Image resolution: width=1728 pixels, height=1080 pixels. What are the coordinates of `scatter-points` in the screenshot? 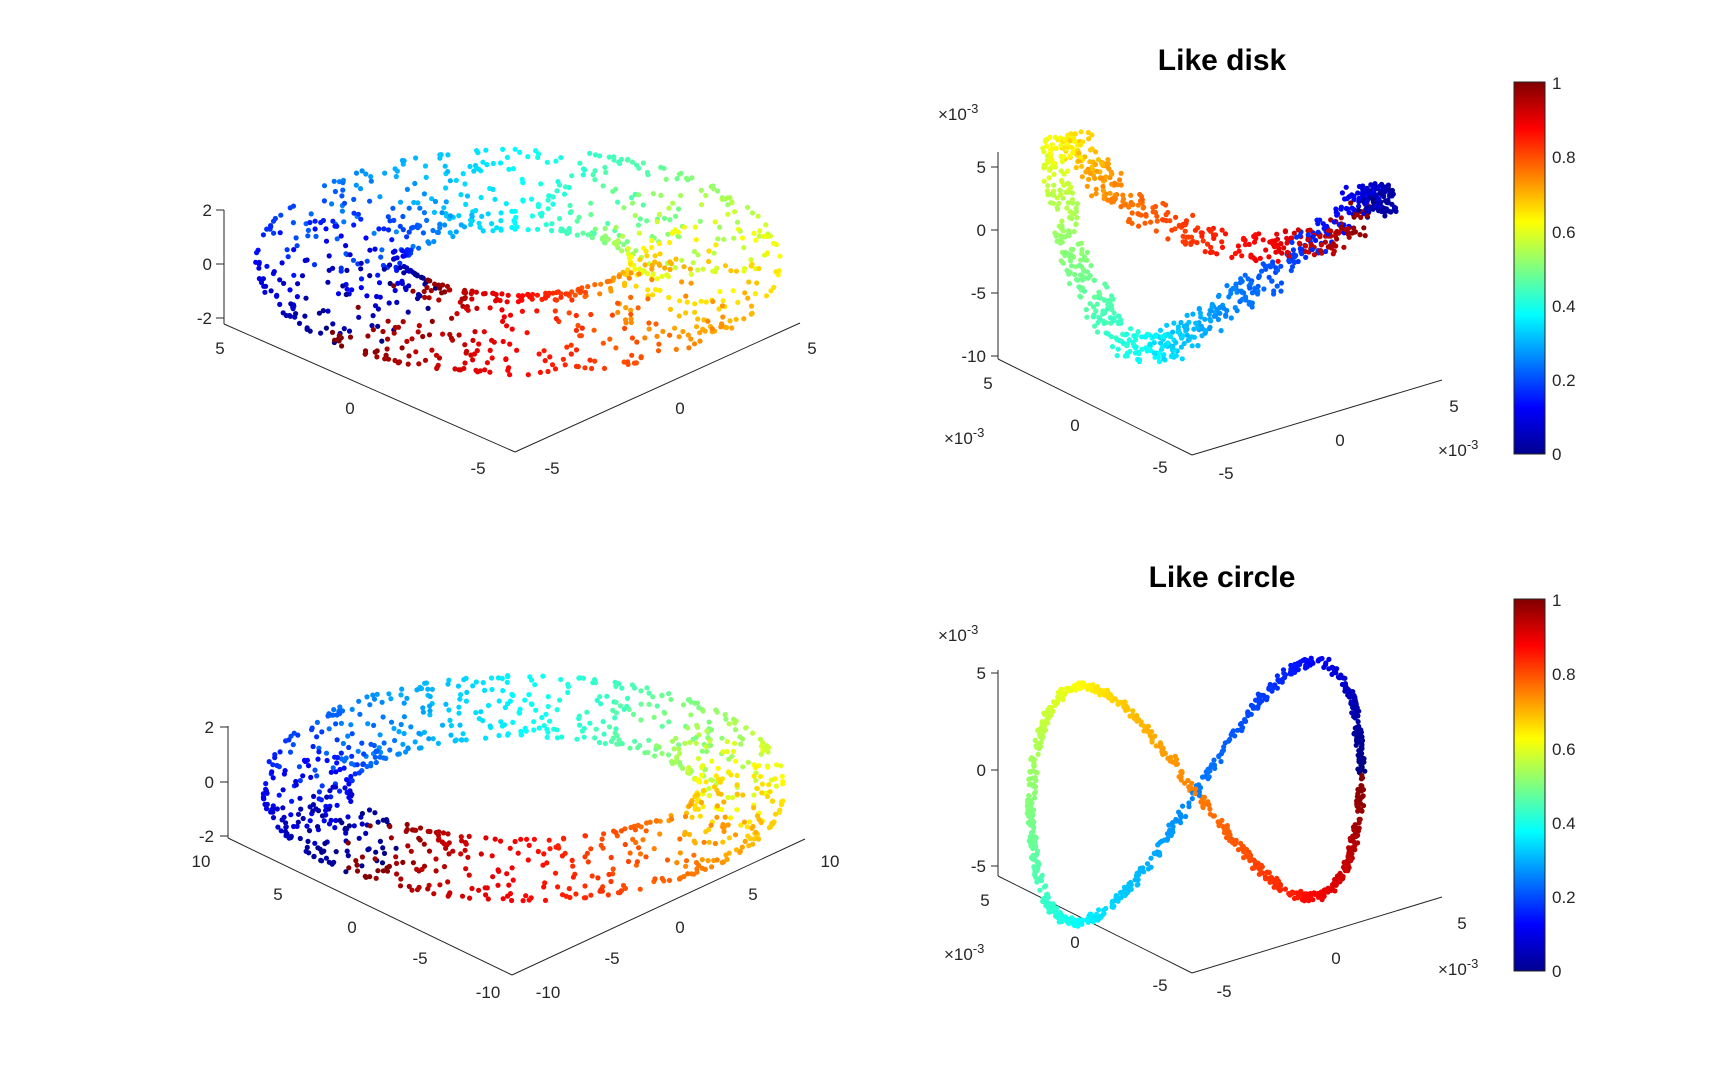 It's located at (518, 262).